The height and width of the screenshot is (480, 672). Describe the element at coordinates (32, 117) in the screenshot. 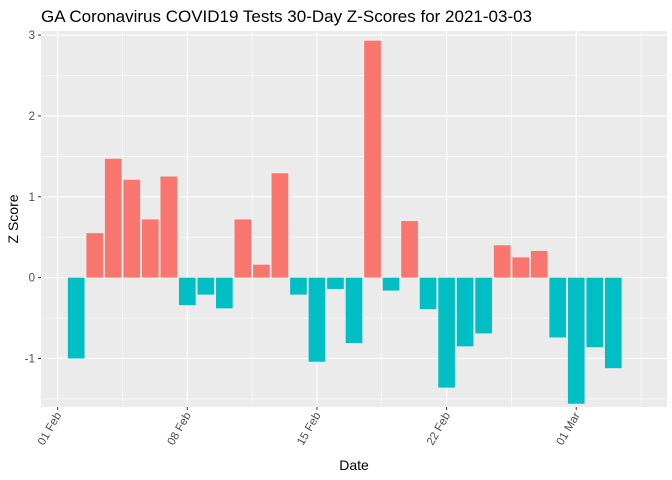

I see `y-tick-label: 2` at that location.